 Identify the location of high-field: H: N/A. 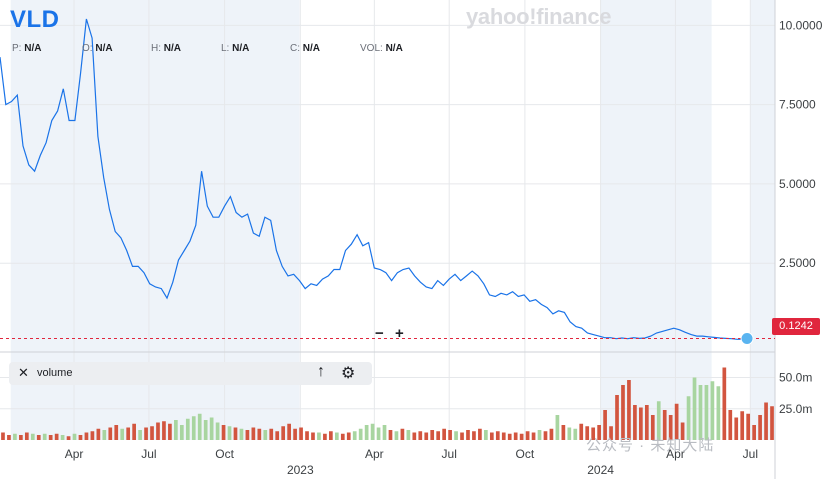
(166, 48).